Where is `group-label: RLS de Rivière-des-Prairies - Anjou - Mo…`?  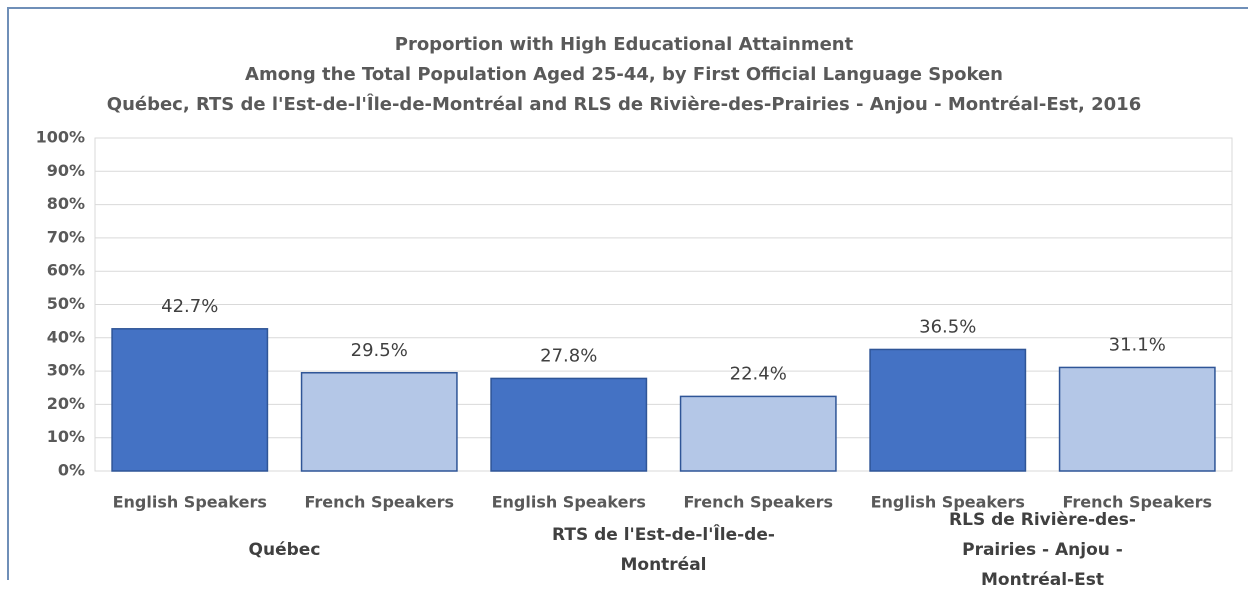 group-label: RLS de Rivière-des-Prairies - Anjou - Mo… is located at coordinates (1042, 550).